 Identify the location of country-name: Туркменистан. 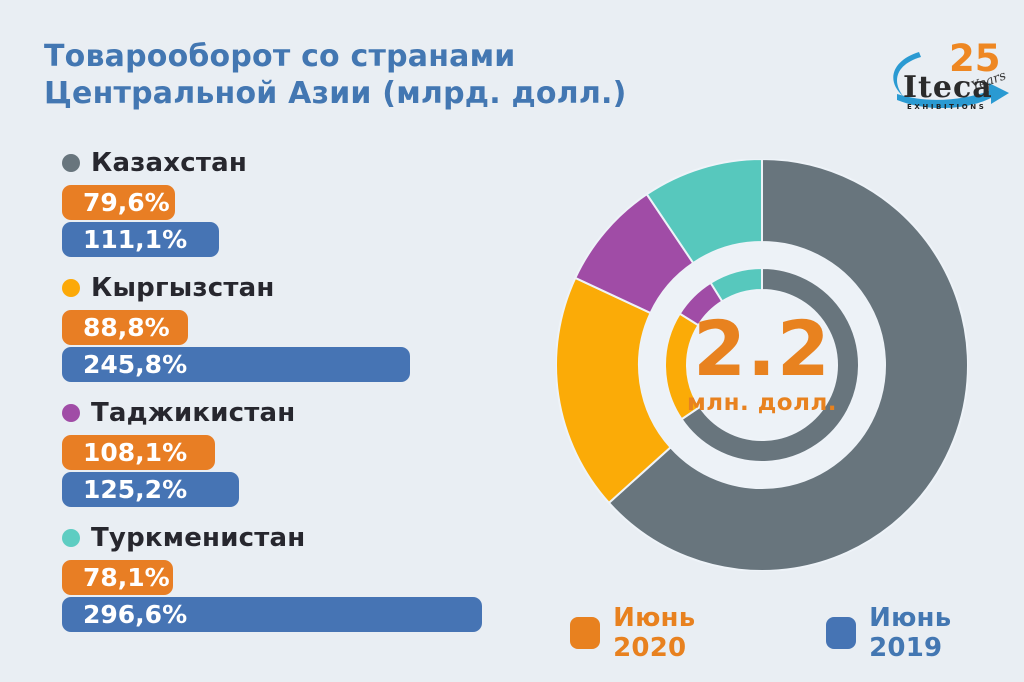
(198, 538).